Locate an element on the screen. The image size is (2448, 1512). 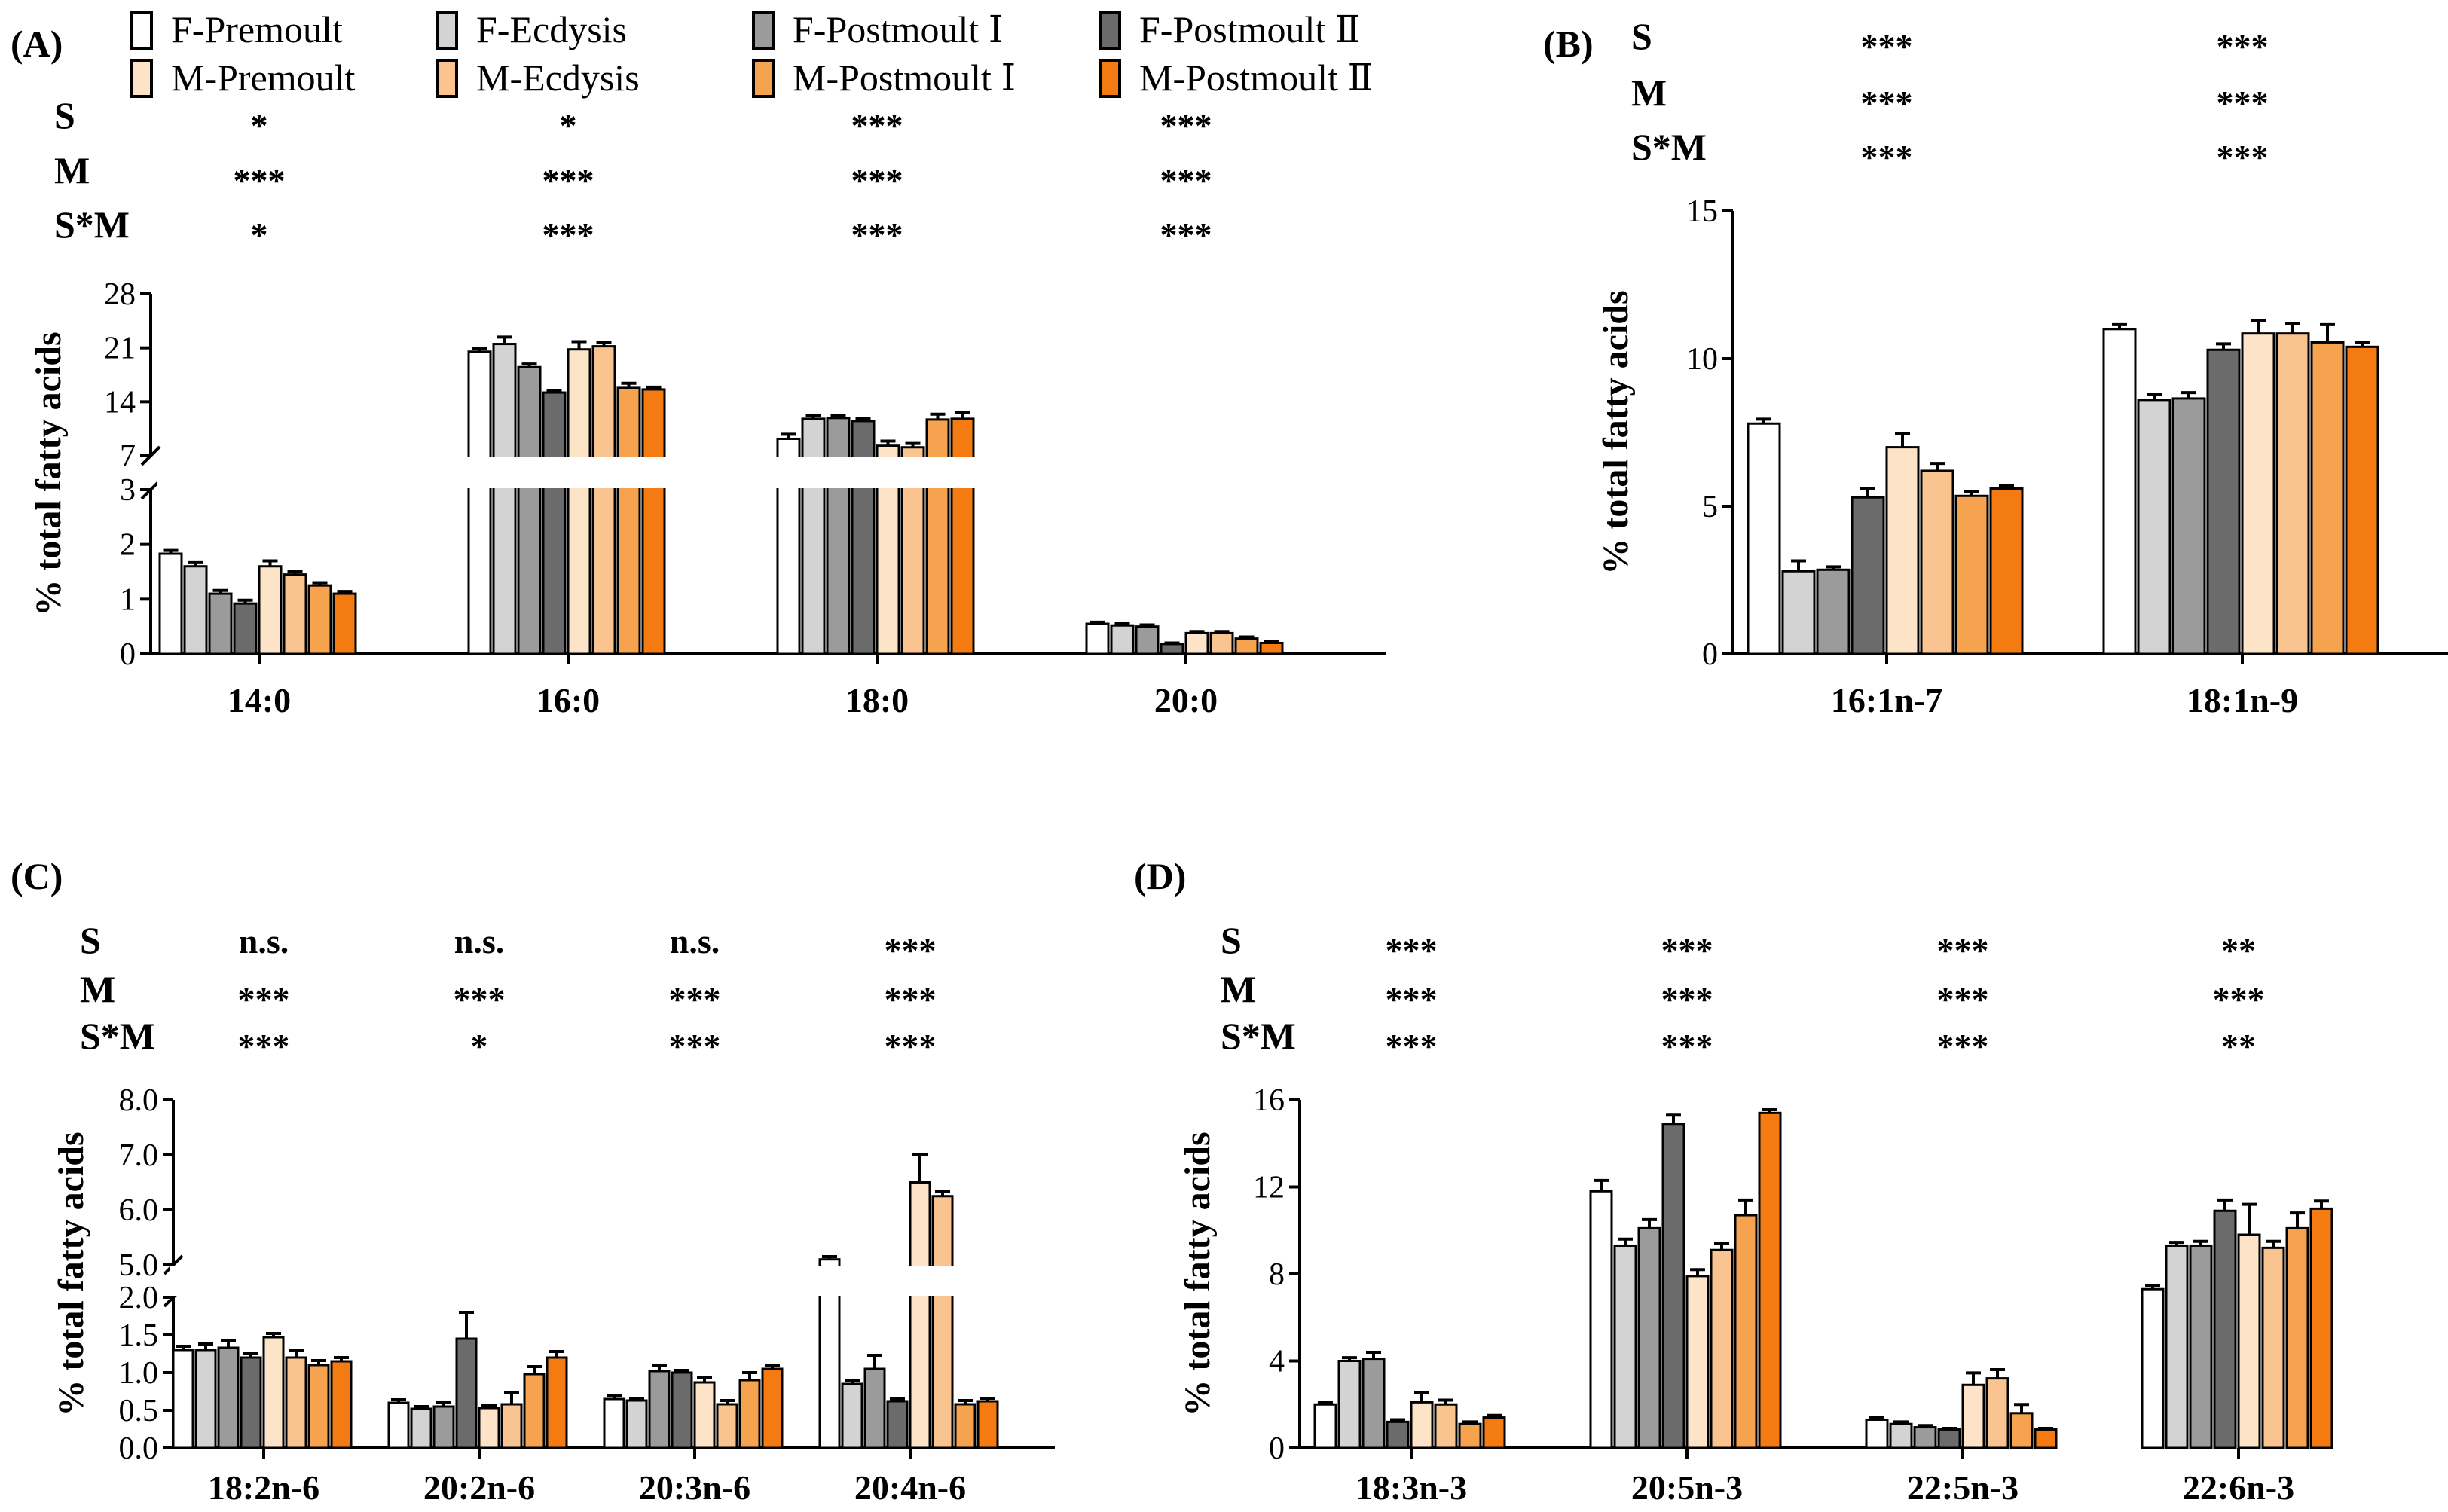
category-label: 14:0 is located at coordinates (259, 700).